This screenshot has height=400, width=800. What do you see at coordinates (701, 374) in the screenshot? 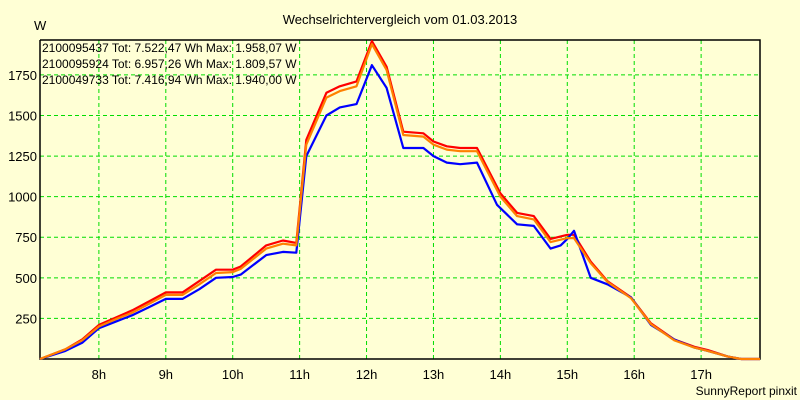
I see `x-tick-label: 17h` at bounding box center [701, 374].